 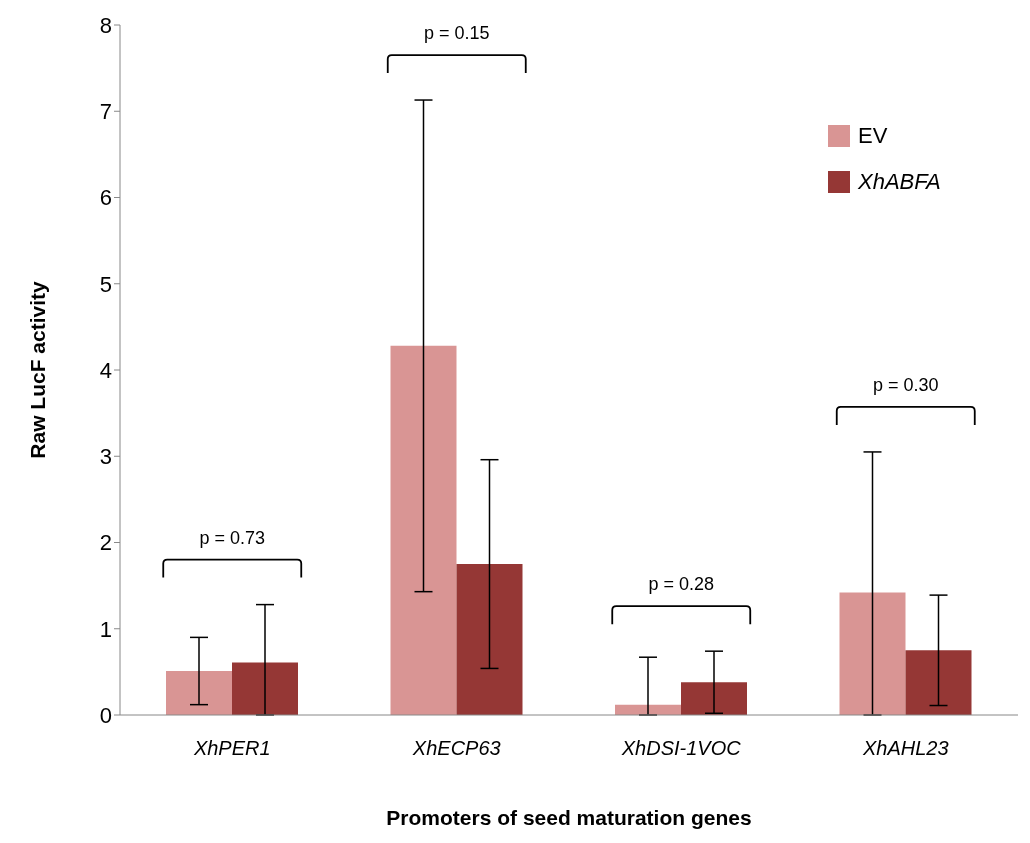 I want to click on y-tick-label: 3, so click(x=105, y=457).